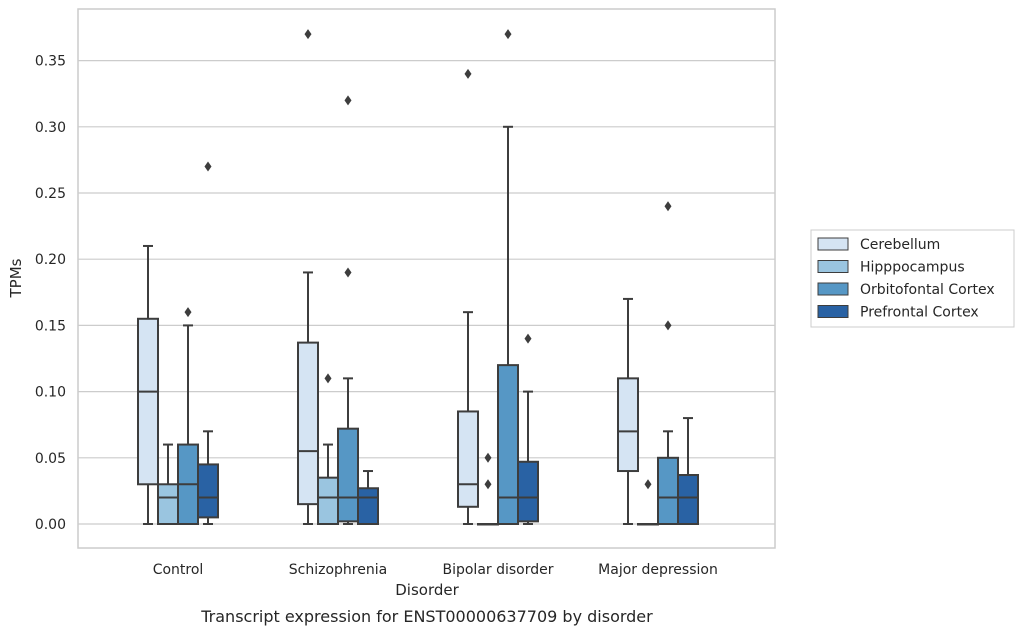  I want to click on legend-label: Prefrontal Cortex, so click(919, 313).